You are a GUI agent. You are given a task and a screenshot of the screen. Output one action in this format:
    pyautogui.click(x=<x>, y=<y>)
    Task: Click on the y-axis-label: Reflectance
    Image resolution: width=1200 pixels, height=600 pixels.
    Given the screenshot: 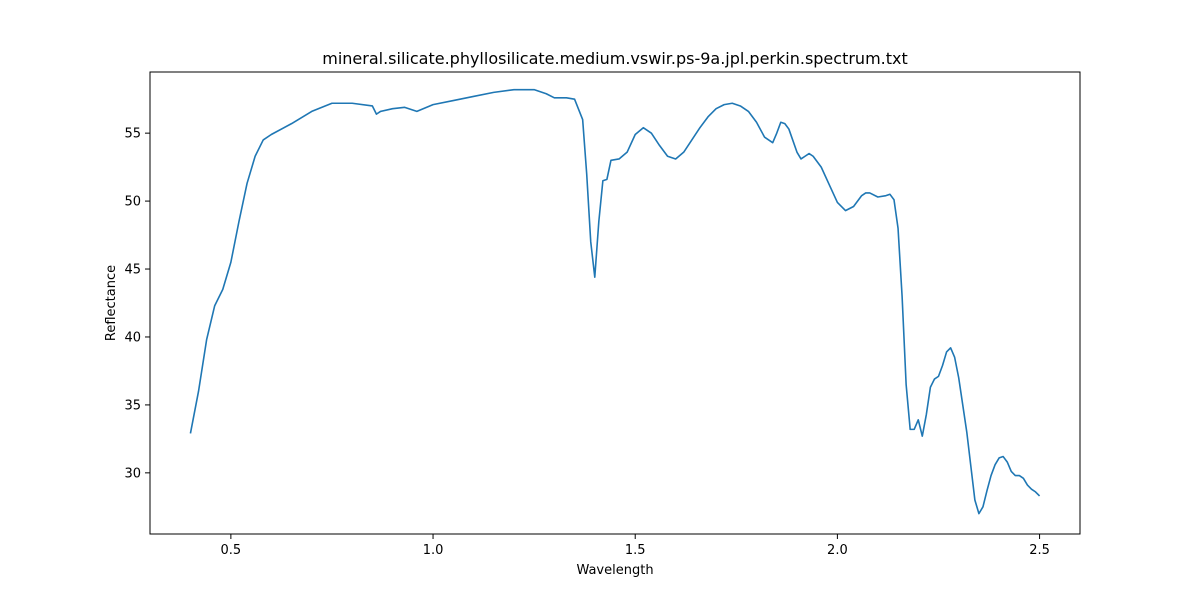 What is the action you would take?
    pyautogui.click(x=111, y=303)
    